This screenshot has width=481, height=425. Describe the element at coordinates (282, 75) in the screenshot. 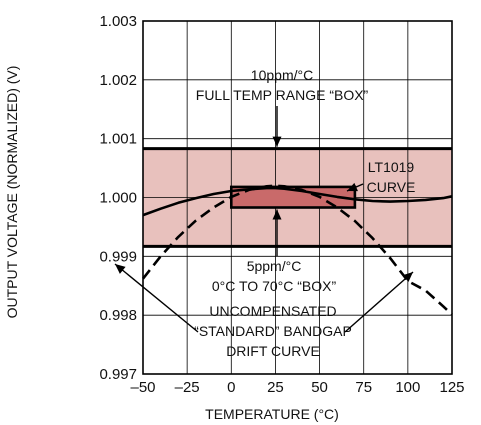

I see `full-box-label-line1: 10ppm/°C` at that location.